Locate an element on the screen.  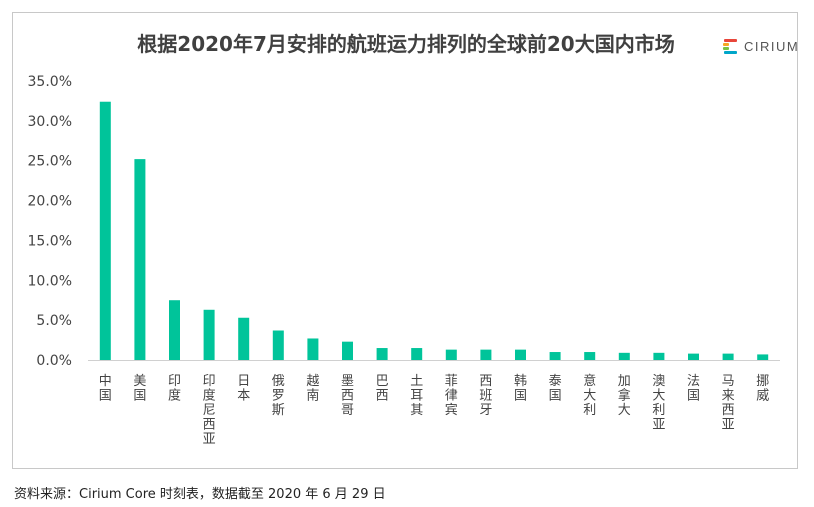
cirium-logo: CIRIUM is located at coordinates (760, 46).